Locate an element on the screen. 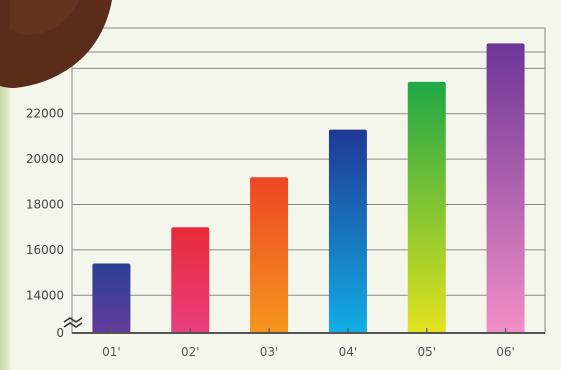  y-tick-label: 22000 is located at coordinates (45, 114).